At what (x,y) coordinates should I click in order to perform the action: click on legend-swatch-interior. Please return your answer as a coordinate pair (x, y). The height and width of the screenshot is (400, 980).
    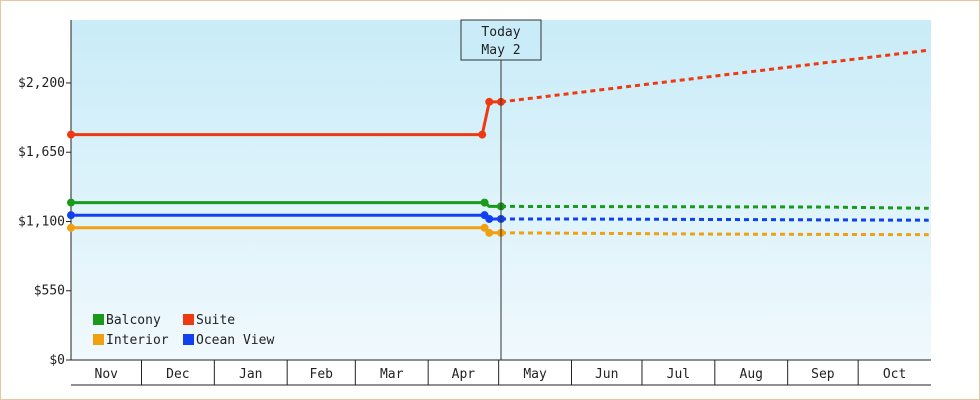
    Looking at the image, I should click on (98, 339).